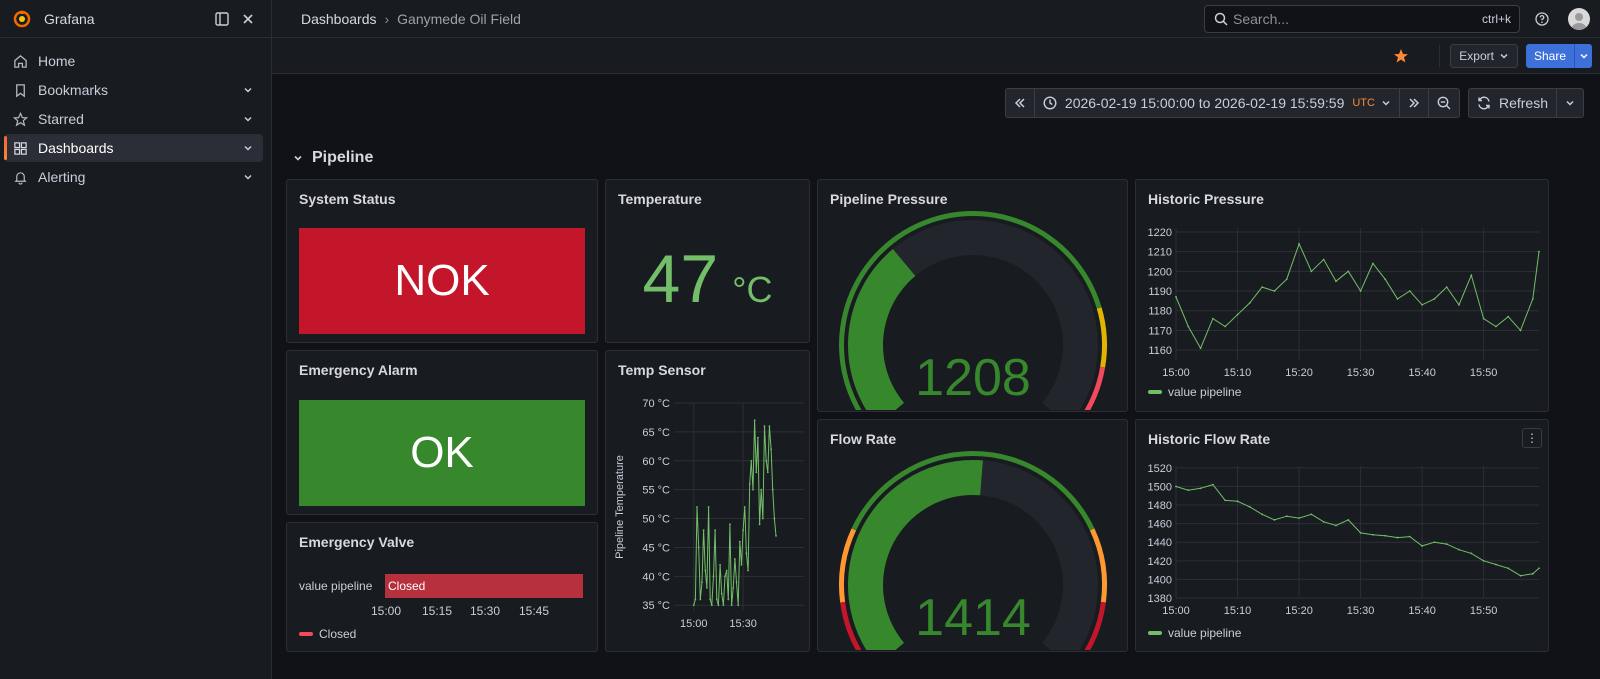 This screenshot has width=1600, height=679. What do you see at coordinates (1476, 55) in the screenshot?
I see `export-label: Export` at bounding box center [1476, 55].